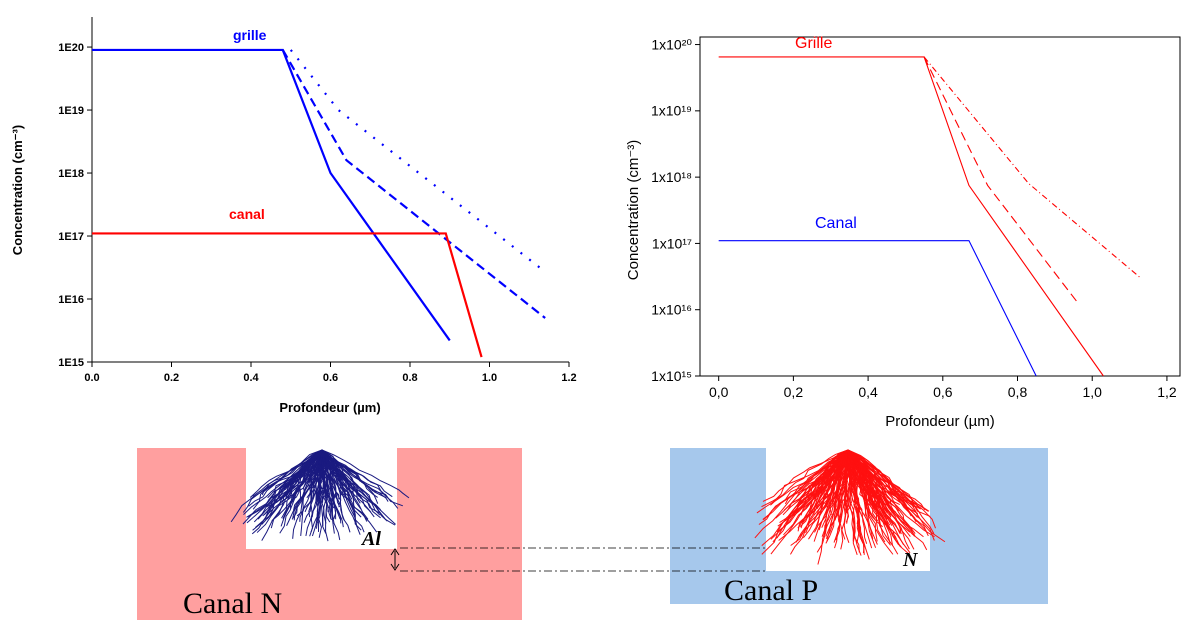  Describe the element at coordinates (794, 392) in the screenshot. I see `x-tick-label: 0,2` at that location.